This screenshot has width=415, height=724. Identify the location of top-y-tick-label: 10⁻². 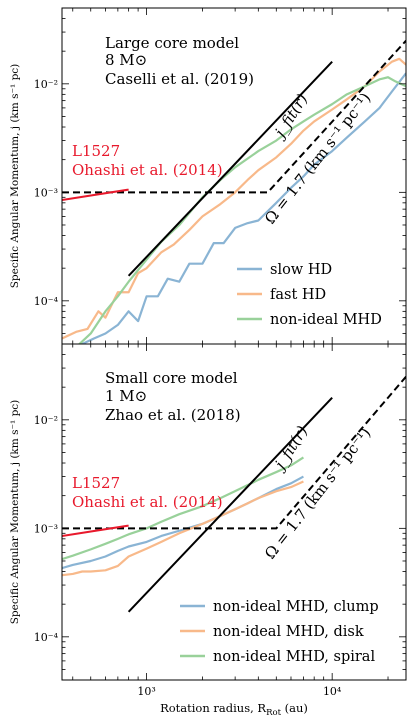
(46, 84).